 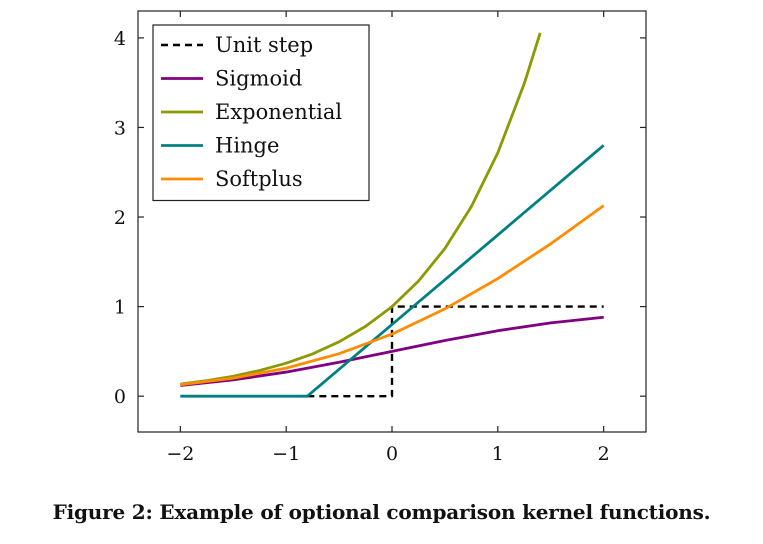 I want to click on legend-label-exponential: Exponential, so click(x=278, y=112).